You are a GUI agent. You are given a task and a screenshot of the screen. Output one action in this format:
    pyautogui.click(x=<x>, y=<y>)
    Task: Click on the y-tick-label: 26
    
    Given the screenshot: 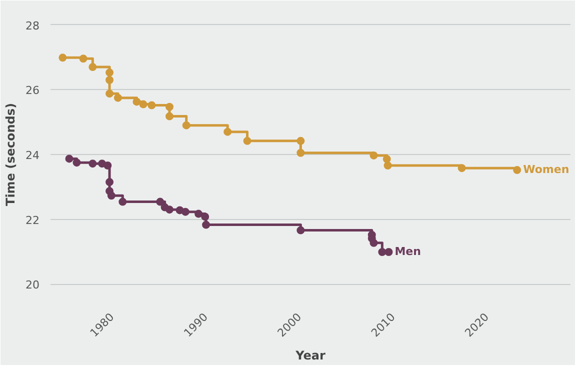 What is the action you would take?
    pyautogui.click(x=33, y=91)
    